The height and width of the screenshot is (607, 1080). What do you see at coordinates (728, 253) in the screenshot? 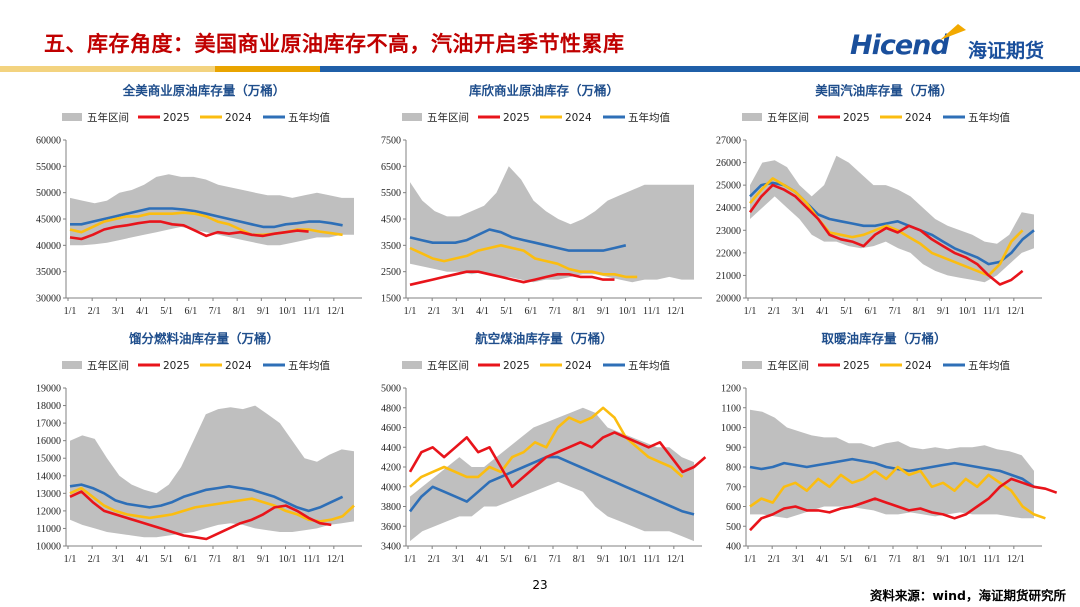
I see `y-tick-label: 22000` at bounding box center [728, 253].